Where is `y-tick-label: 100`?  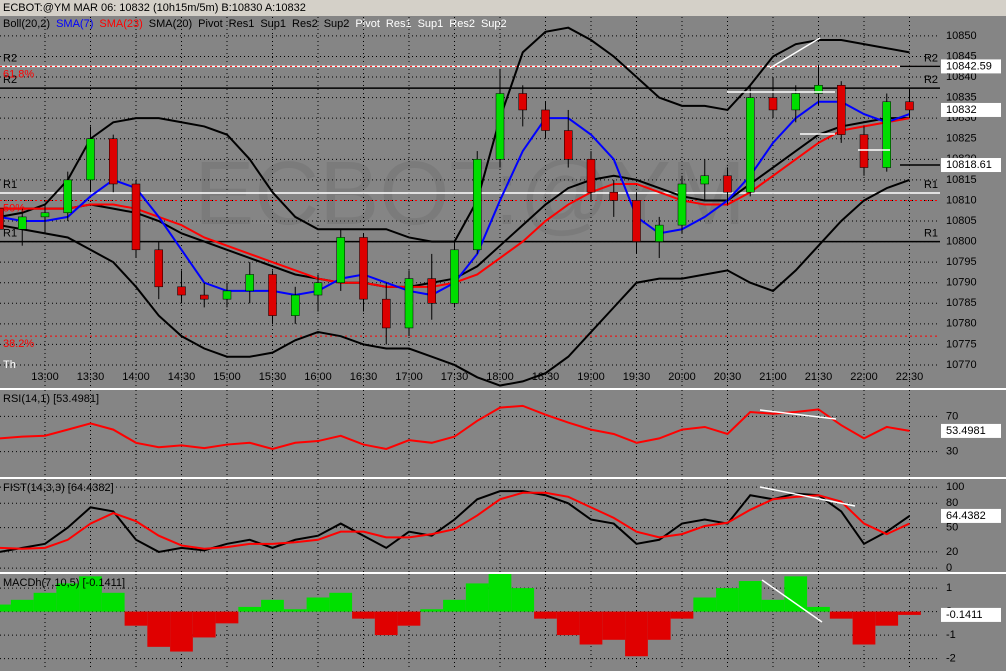
y-tick-label: 100 is located at coordinates (955, 487).